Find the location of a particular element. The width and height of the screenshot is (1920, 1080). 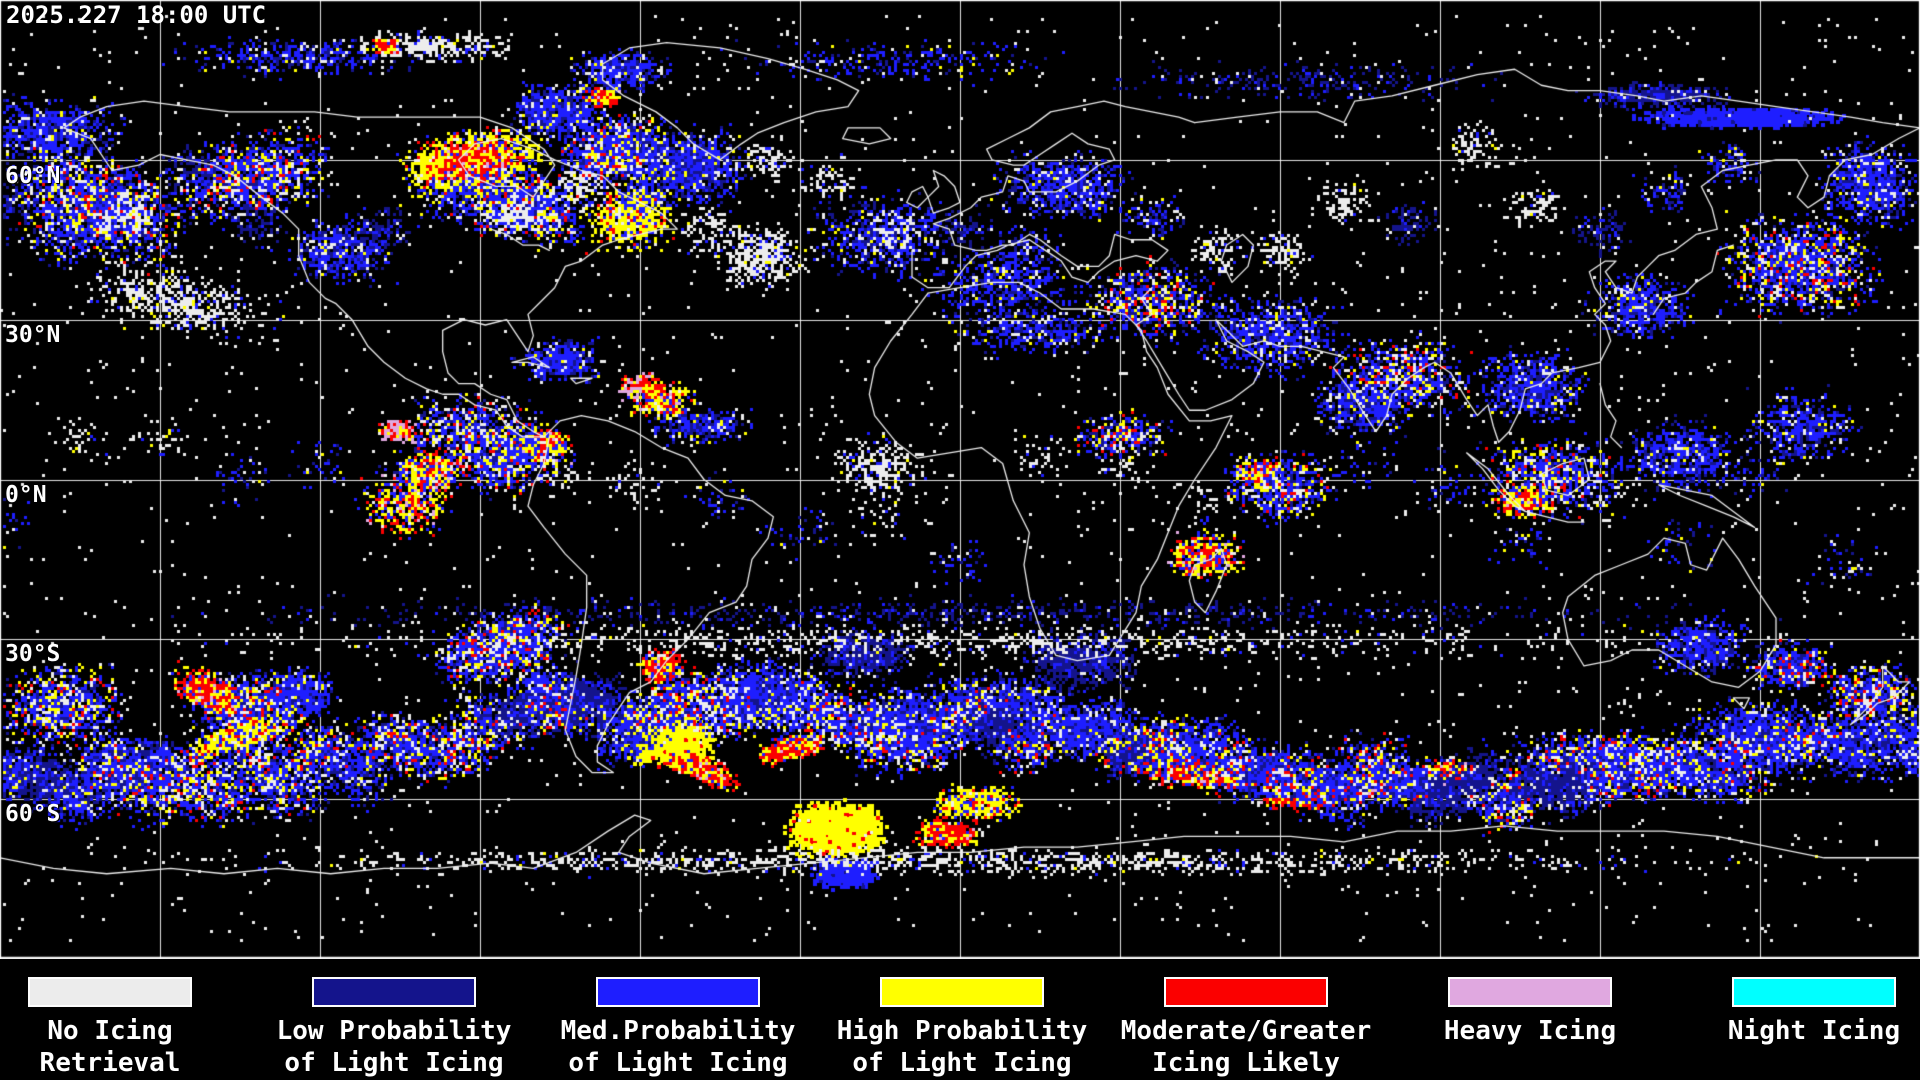

timestamp-label: 2025.227 18:00 UTC is located at coordinates (136, 15).